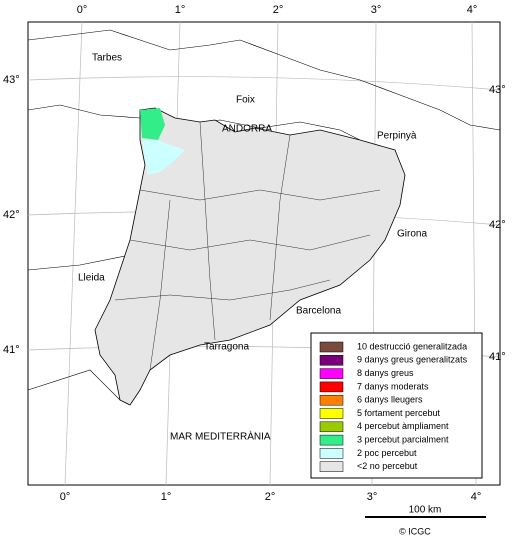 Image resolution: width=512 pixels, height=540 pixels. I want to click on legend-label: 9 danys greus generalitzats, so click(412, 360).